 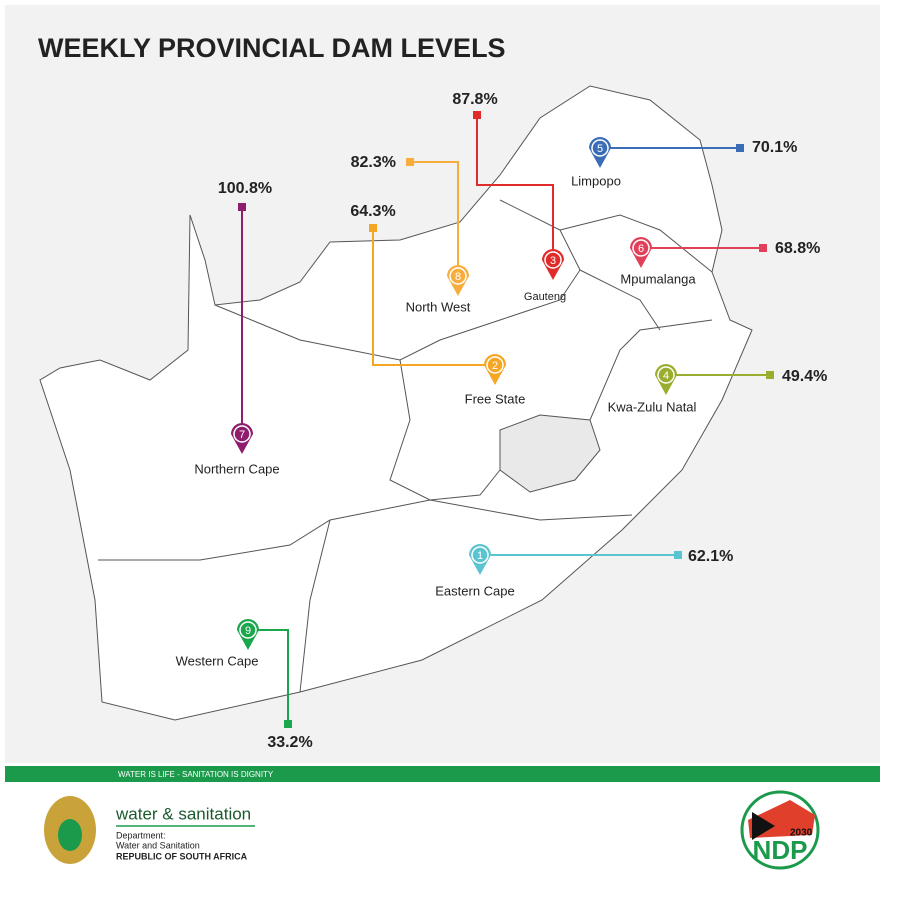 What do you see at coordinates (183, 813) in the screenshot?
I see `brand: water & sanitation` at bounding box center [183, 813].